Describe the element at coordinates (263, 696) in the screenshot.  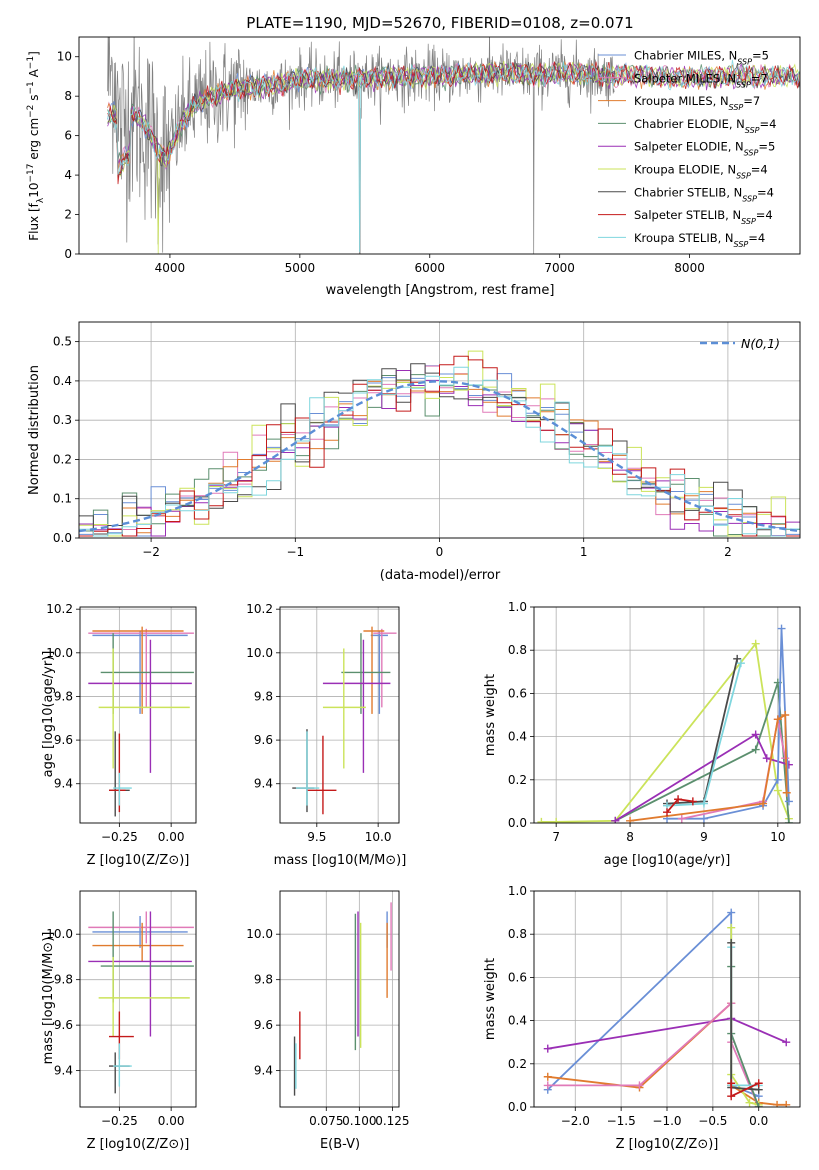
I see `y-tick-label: 9.8` at that location.